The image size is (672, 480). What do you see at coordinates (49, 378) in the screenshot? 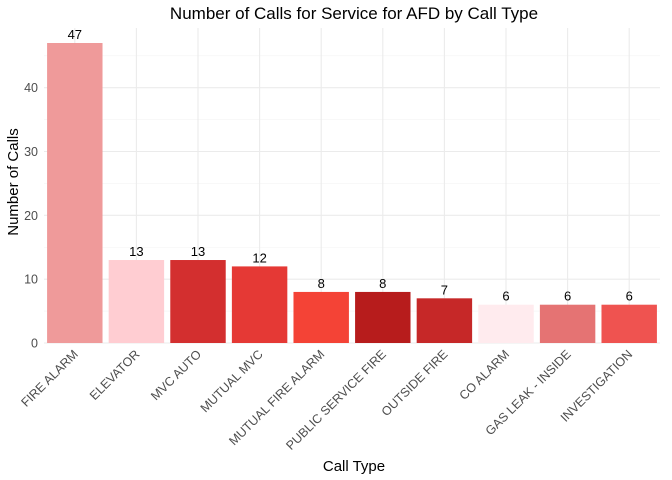
I see `x-tick-label: FIRE ALARM` at bounding box center [49, 378].